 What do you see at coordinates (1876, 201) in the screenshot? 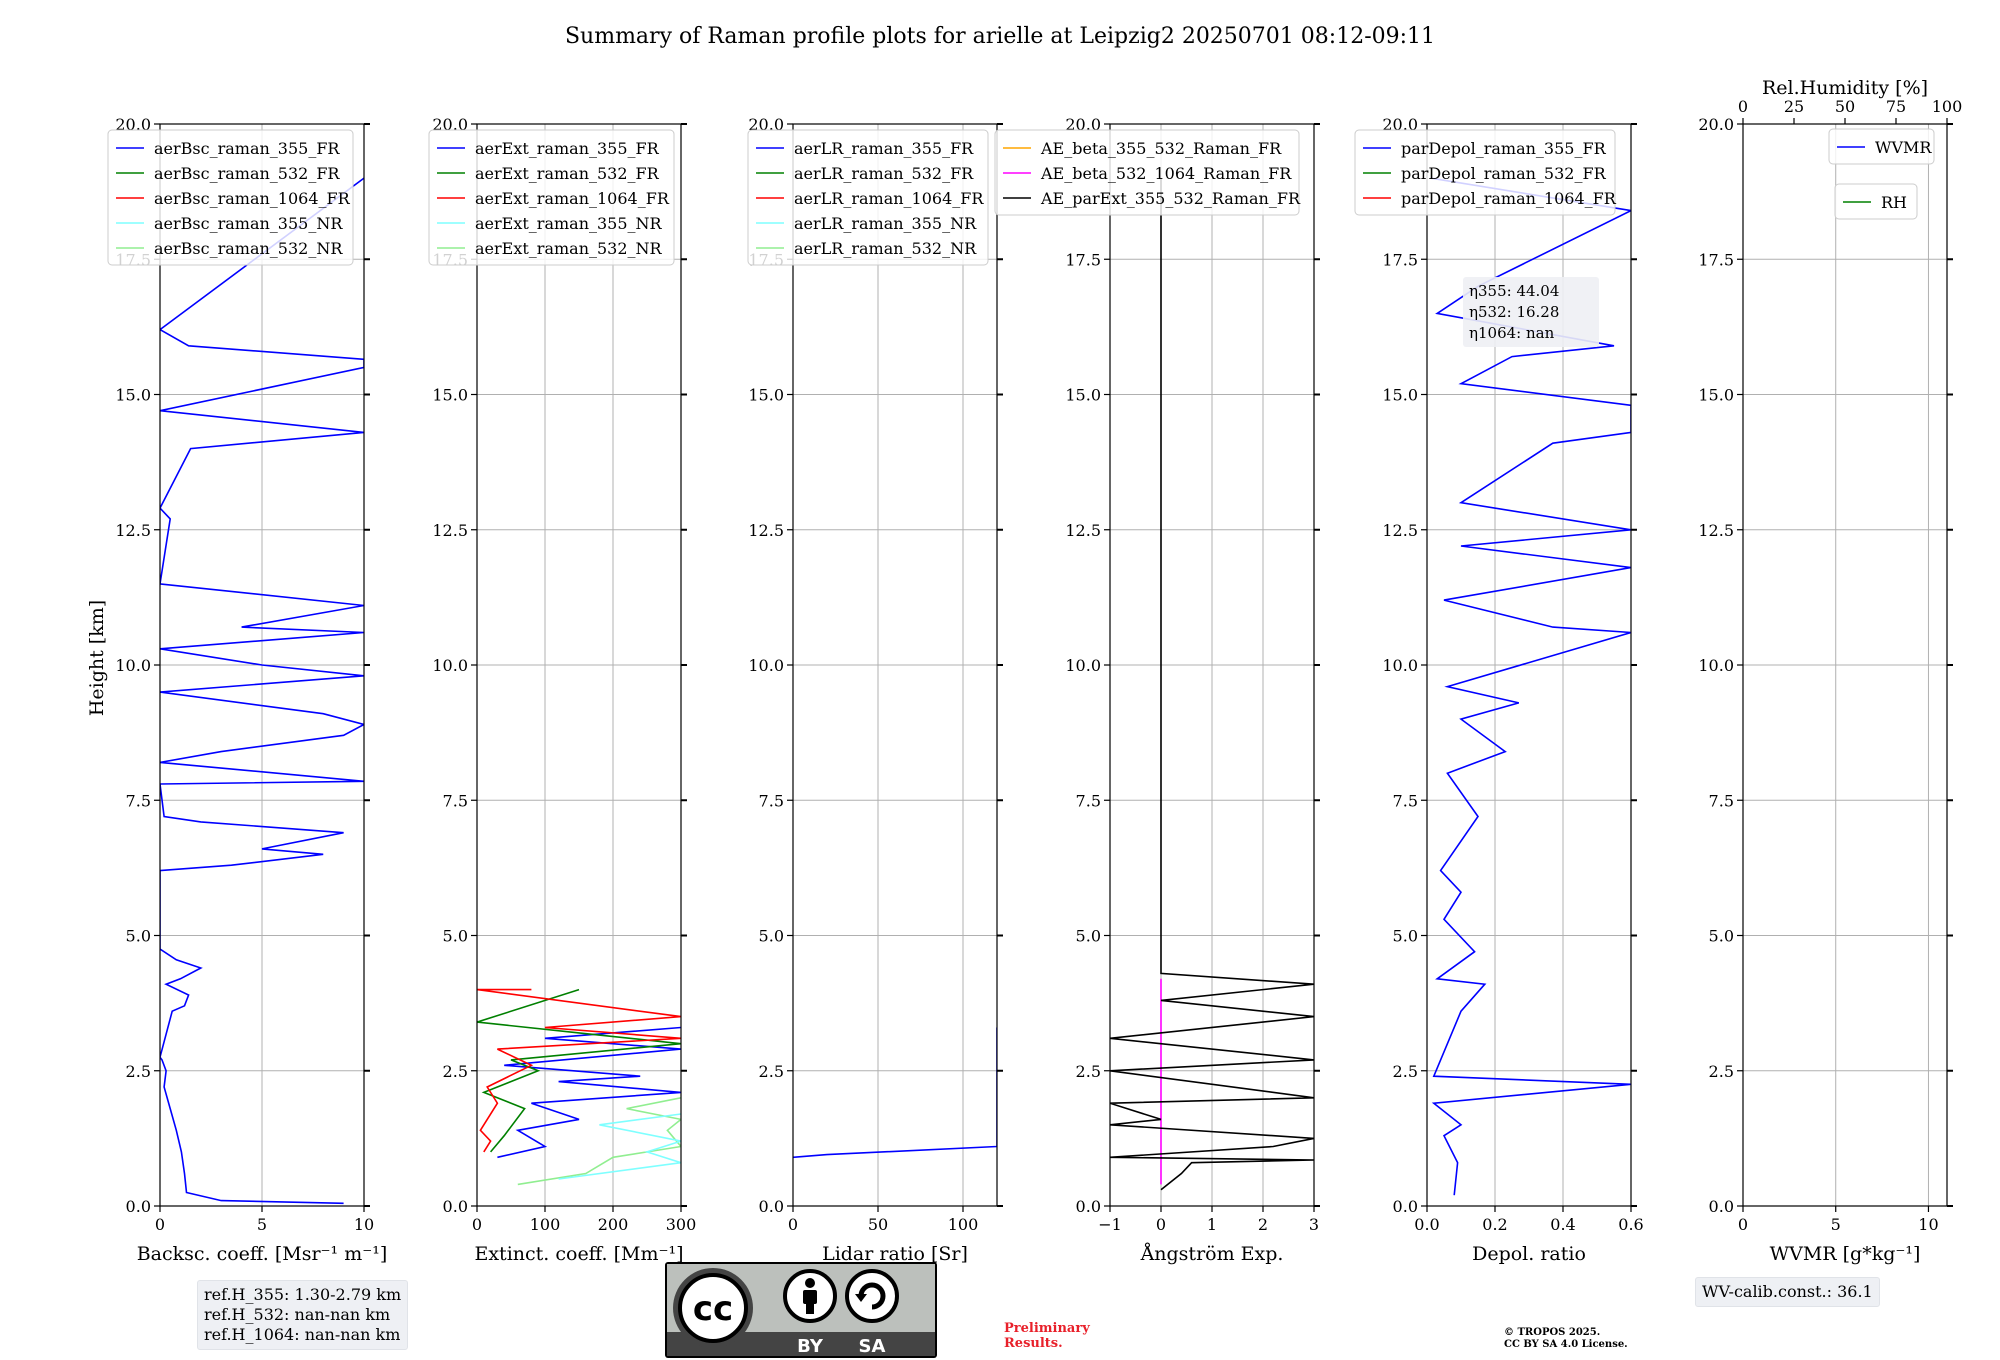
I see `legend-rh: RH` at bounding box center [1876, 201].